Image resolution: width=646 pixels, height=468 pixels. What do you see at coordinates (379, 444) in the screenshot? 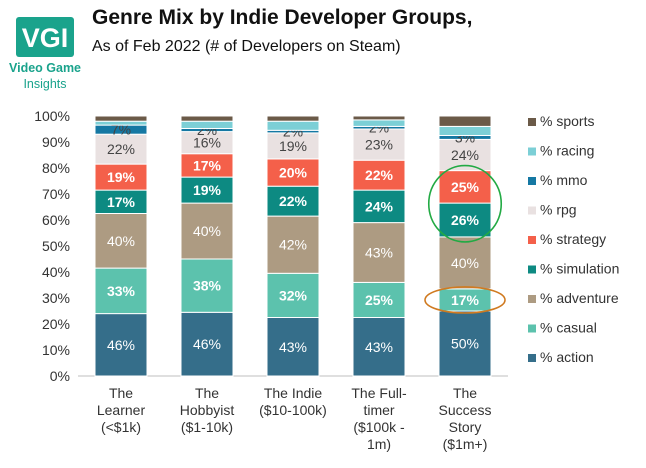
I see `x-category-label: 1m)` at bounding box center [379, 444].